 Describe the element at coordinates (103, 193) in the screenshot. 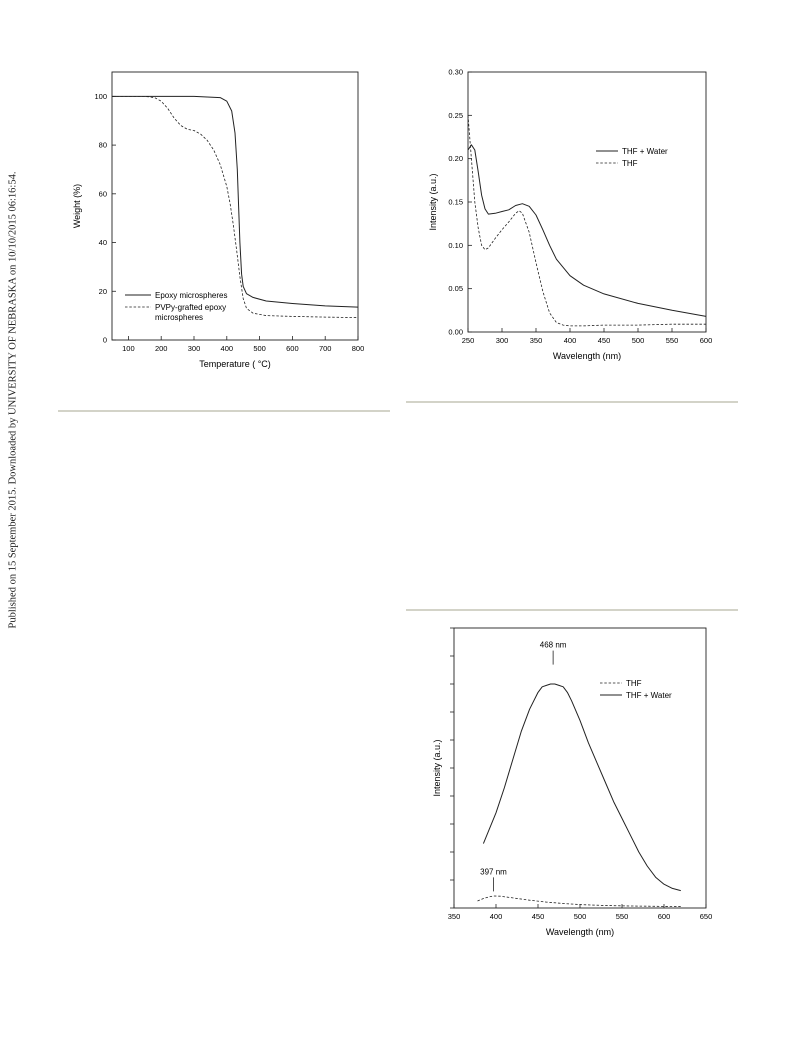

I see `y-tick-label: 60` at that location.